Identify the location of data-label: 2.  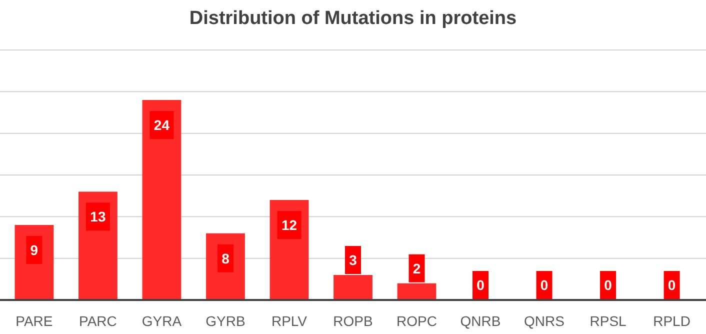
(416, 268).